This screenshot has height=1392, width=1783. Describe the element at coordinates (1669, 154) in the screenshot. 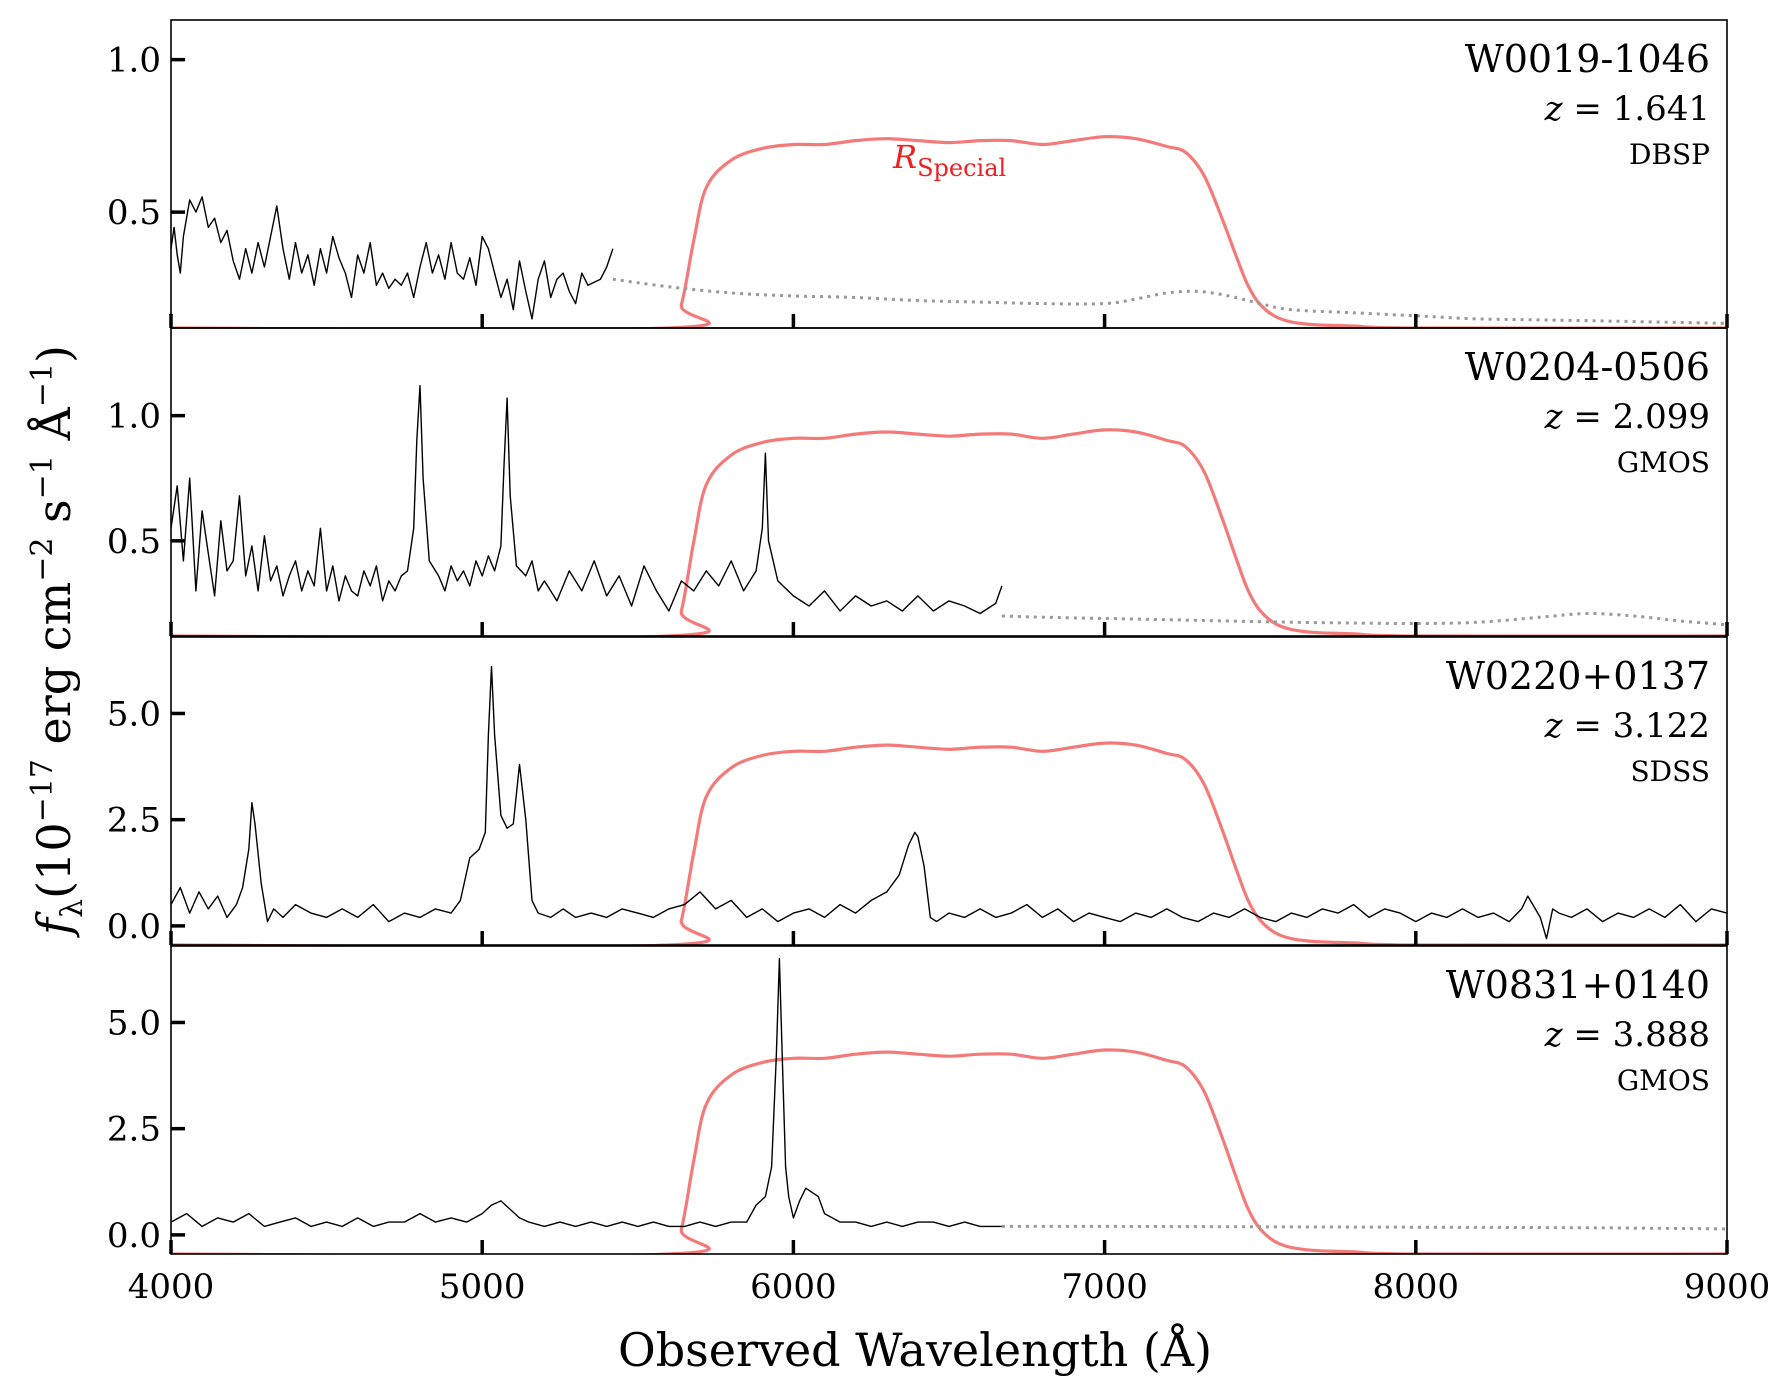

I see `instrument-label: DBSP` at that location.